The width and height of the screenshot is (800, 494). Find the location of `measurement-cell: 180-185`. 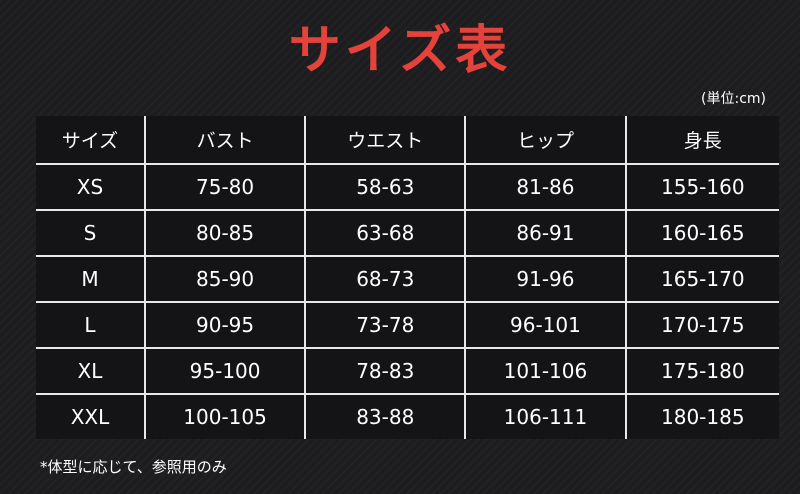

measurement-cell: 180-185 is located at coordinates (701, 416).